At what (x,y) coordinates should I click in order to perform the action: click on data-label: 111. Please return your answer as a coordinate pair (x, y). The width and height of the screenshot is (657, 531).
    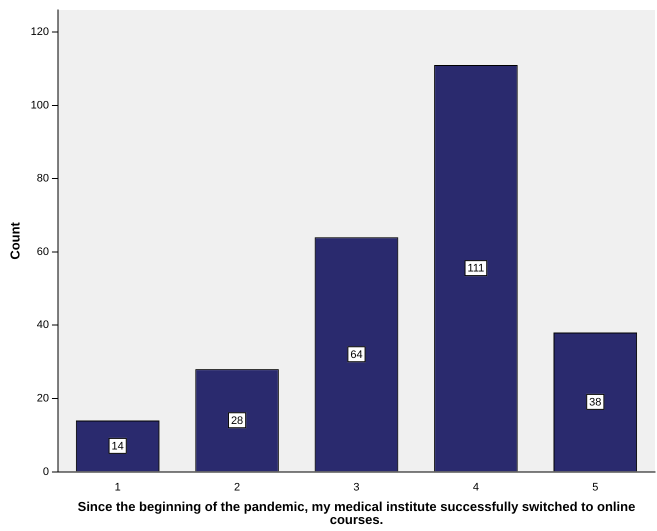
    Looking at the image, I should click on (476, 268).